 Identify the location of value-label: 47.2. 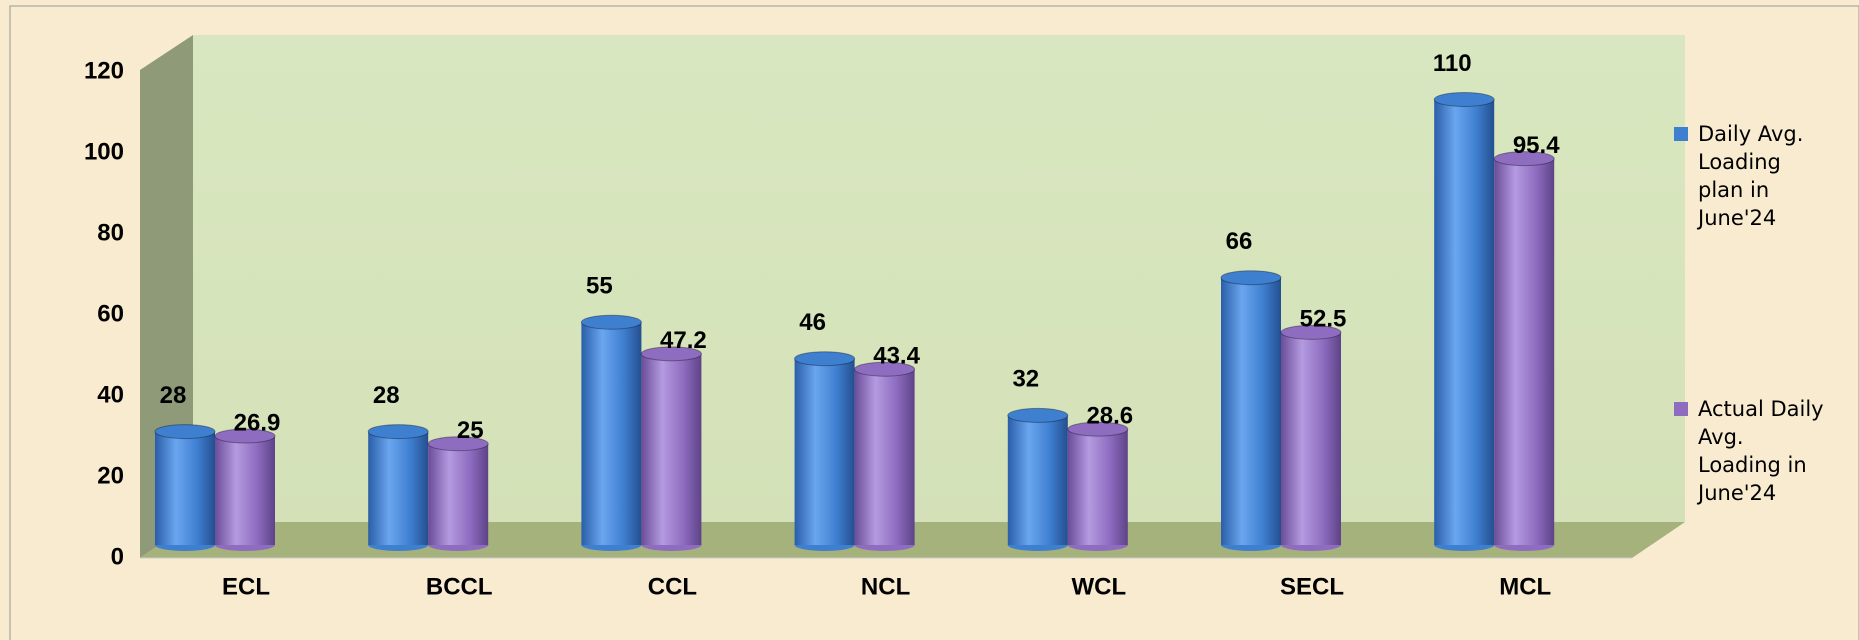
(683, 340).